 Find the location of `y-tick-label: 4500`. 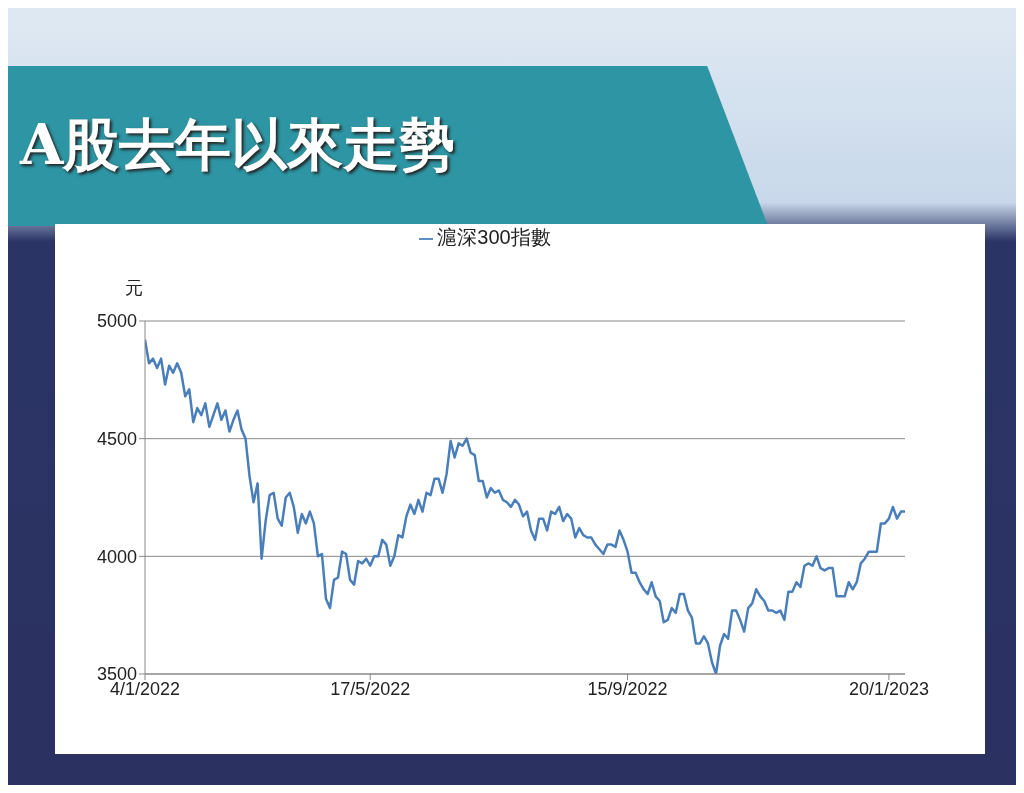

y-tick-label: 4500 is located at coordinates (116, 439).